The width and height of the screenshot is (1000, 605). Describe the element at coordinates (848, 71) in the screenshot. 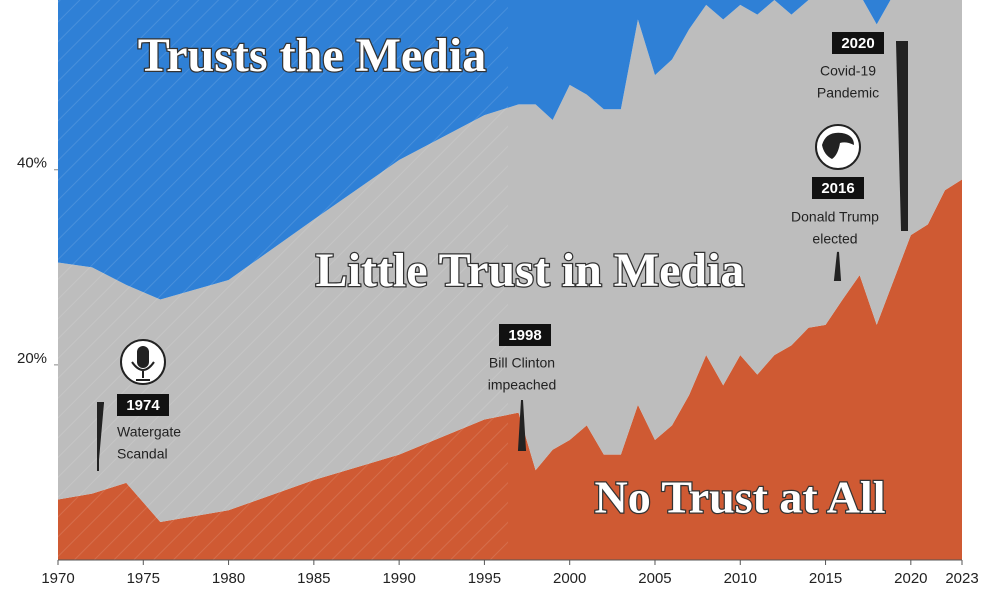

I see `annotation-text: Covid-19` at that location.